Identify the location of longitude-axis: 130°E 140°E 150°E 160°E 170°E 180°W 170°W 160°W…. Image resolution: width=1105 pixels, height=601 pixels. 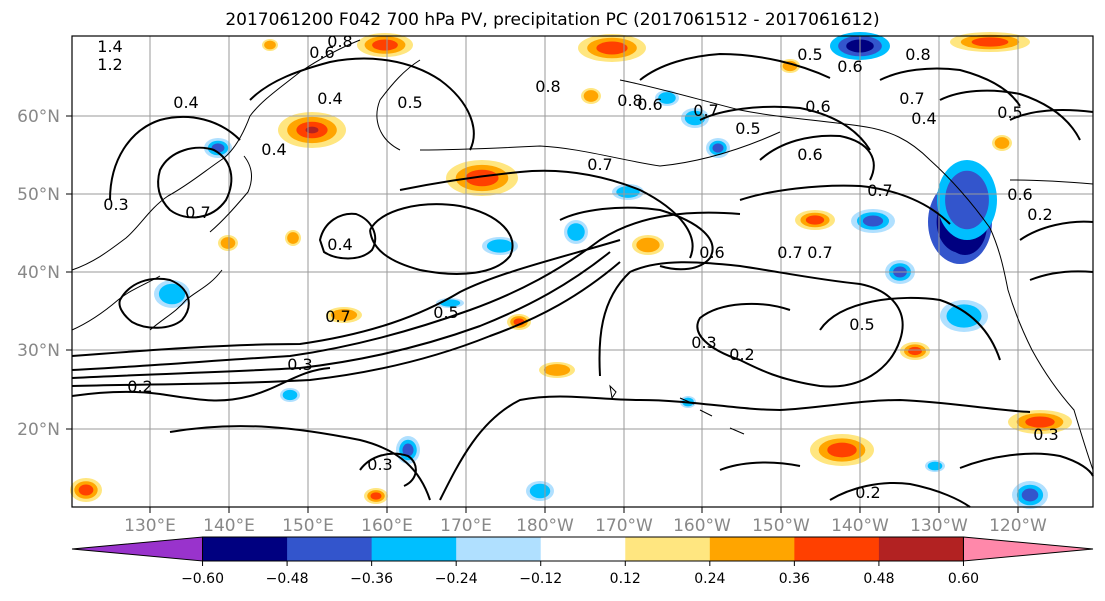
(585, 521).